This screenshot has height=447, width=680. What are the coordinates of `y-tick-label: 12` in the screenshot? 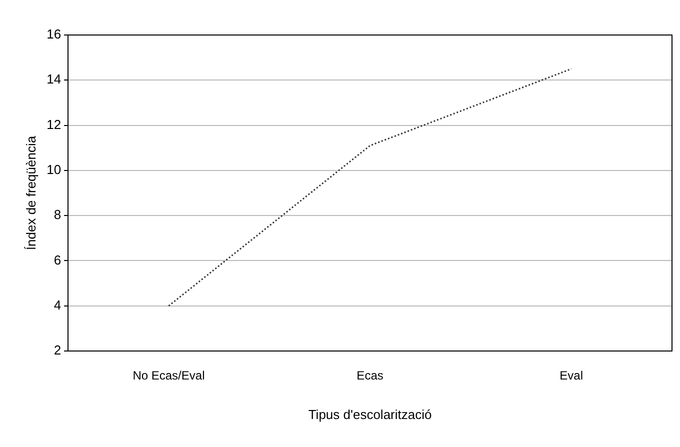 It's located at (54, 124).